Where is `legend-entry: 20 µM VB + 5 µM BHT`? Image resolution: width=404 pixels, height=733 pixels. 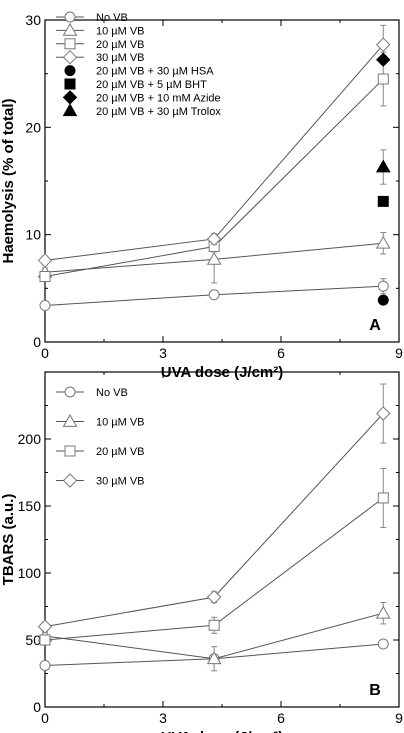
legend-entry: 20 µM VB + 5 µM BHT is located at coordinates (135, 84).